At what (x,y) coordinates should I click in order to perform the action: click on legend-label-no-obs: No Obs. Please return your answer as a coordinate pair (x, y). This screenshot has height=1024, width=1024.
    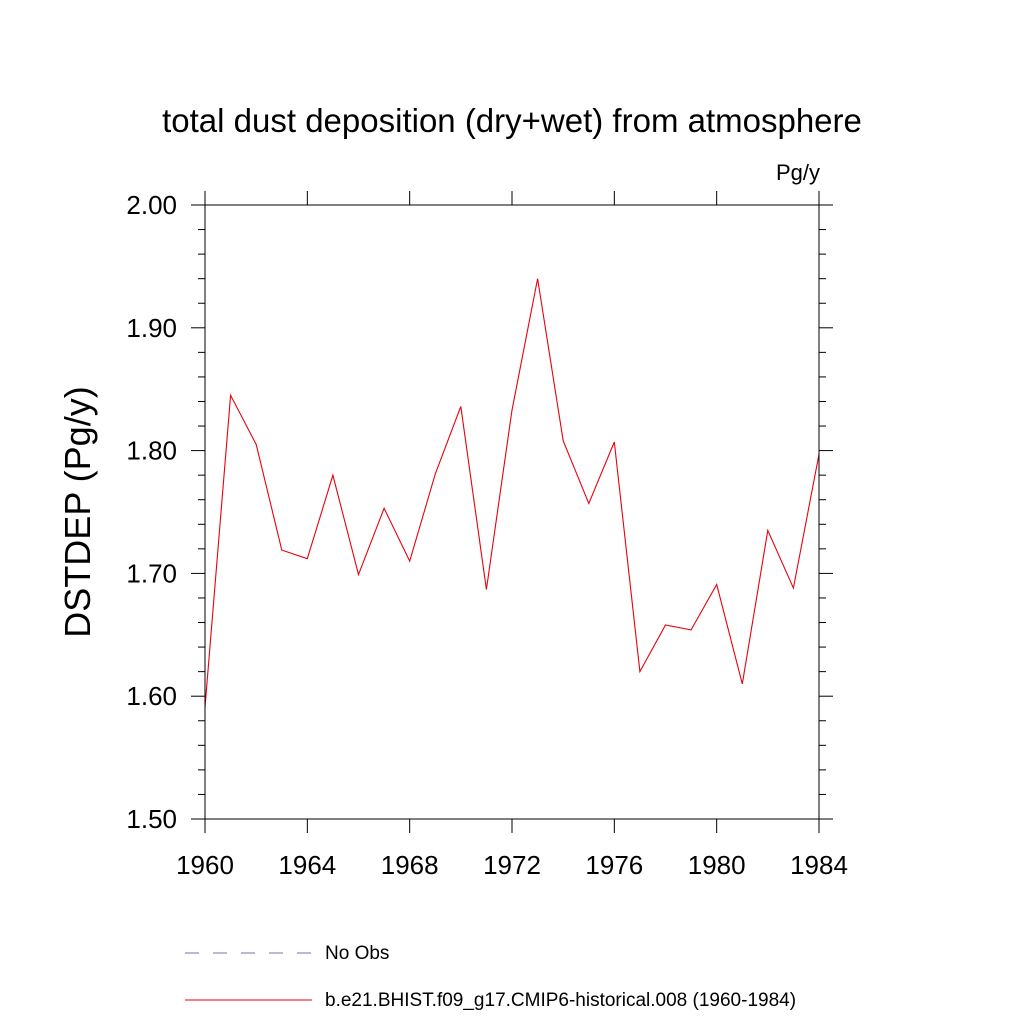
    Looking at the image, I should click on (357, 953).